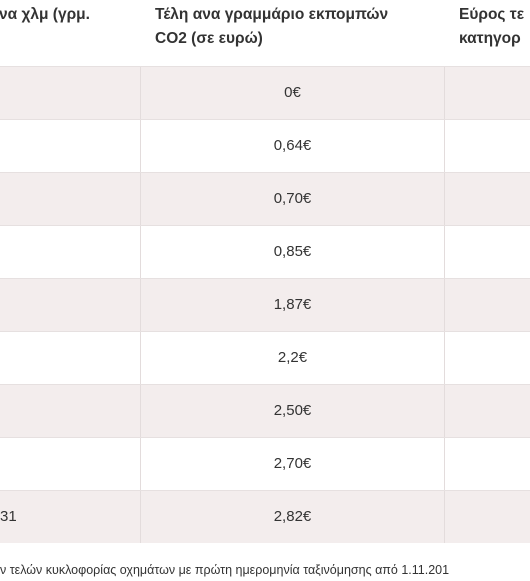  I want to click on cell-fee-per-gram: 0,70€, so click(292, 198).